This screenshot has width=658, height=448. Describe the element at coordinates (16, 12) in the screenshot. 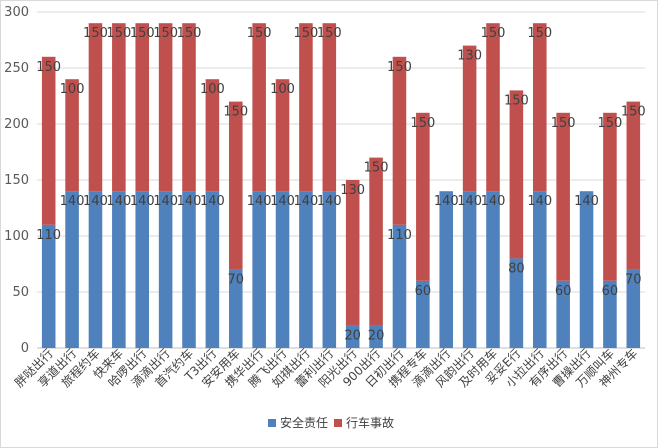

I see `y-tick-label: 300` at that location.